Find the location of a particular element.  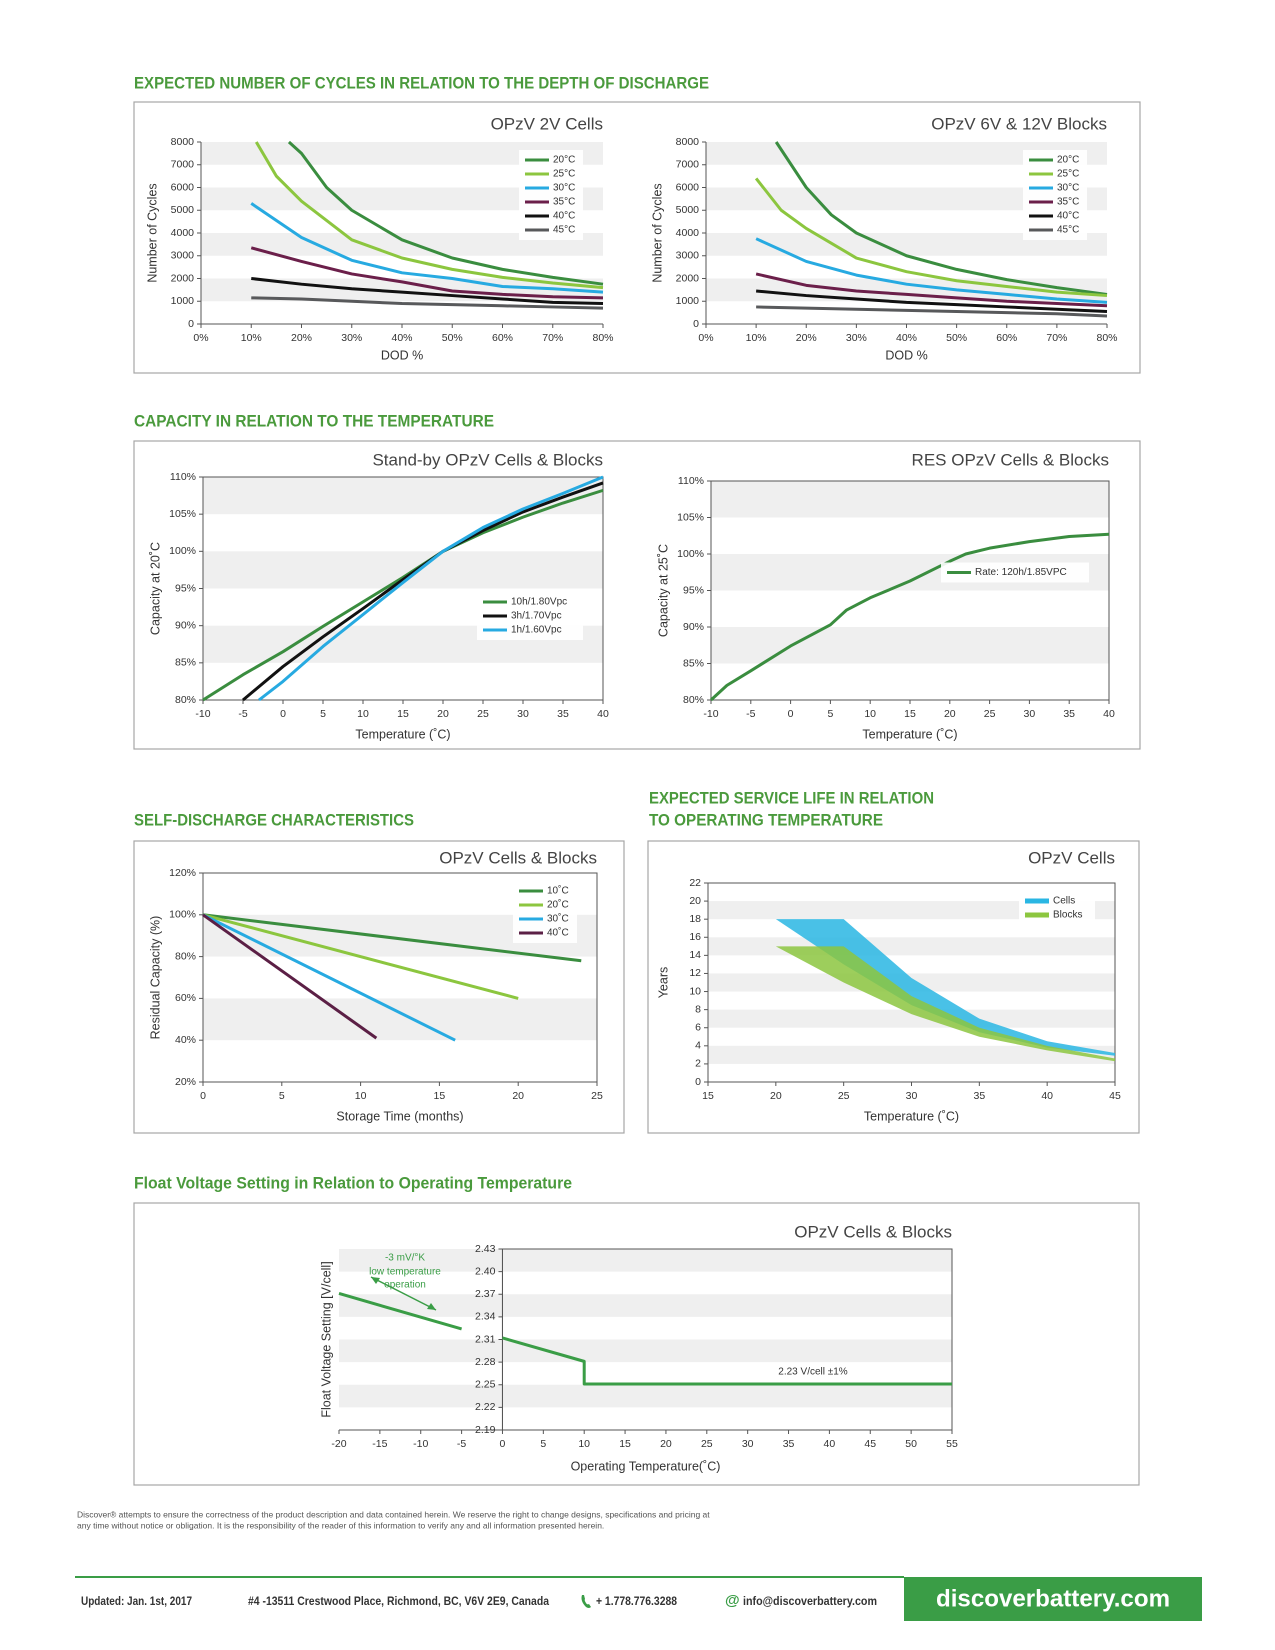

y-tick-label: 2.31 is located at coordinates (485, 1339).